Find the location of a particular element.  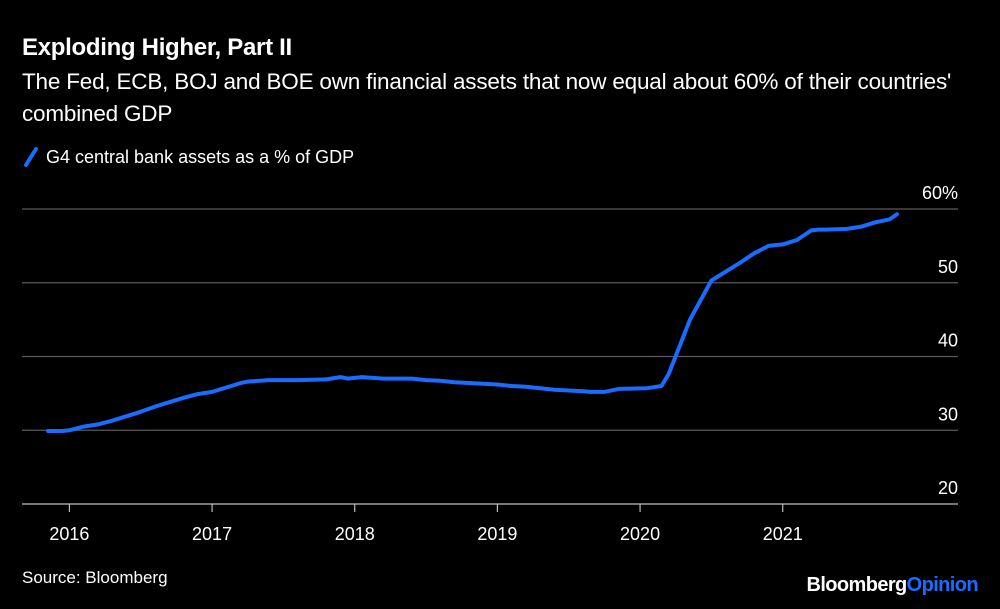

brand-bloomberg: Bloomberg is located at coordinates (856, 585).